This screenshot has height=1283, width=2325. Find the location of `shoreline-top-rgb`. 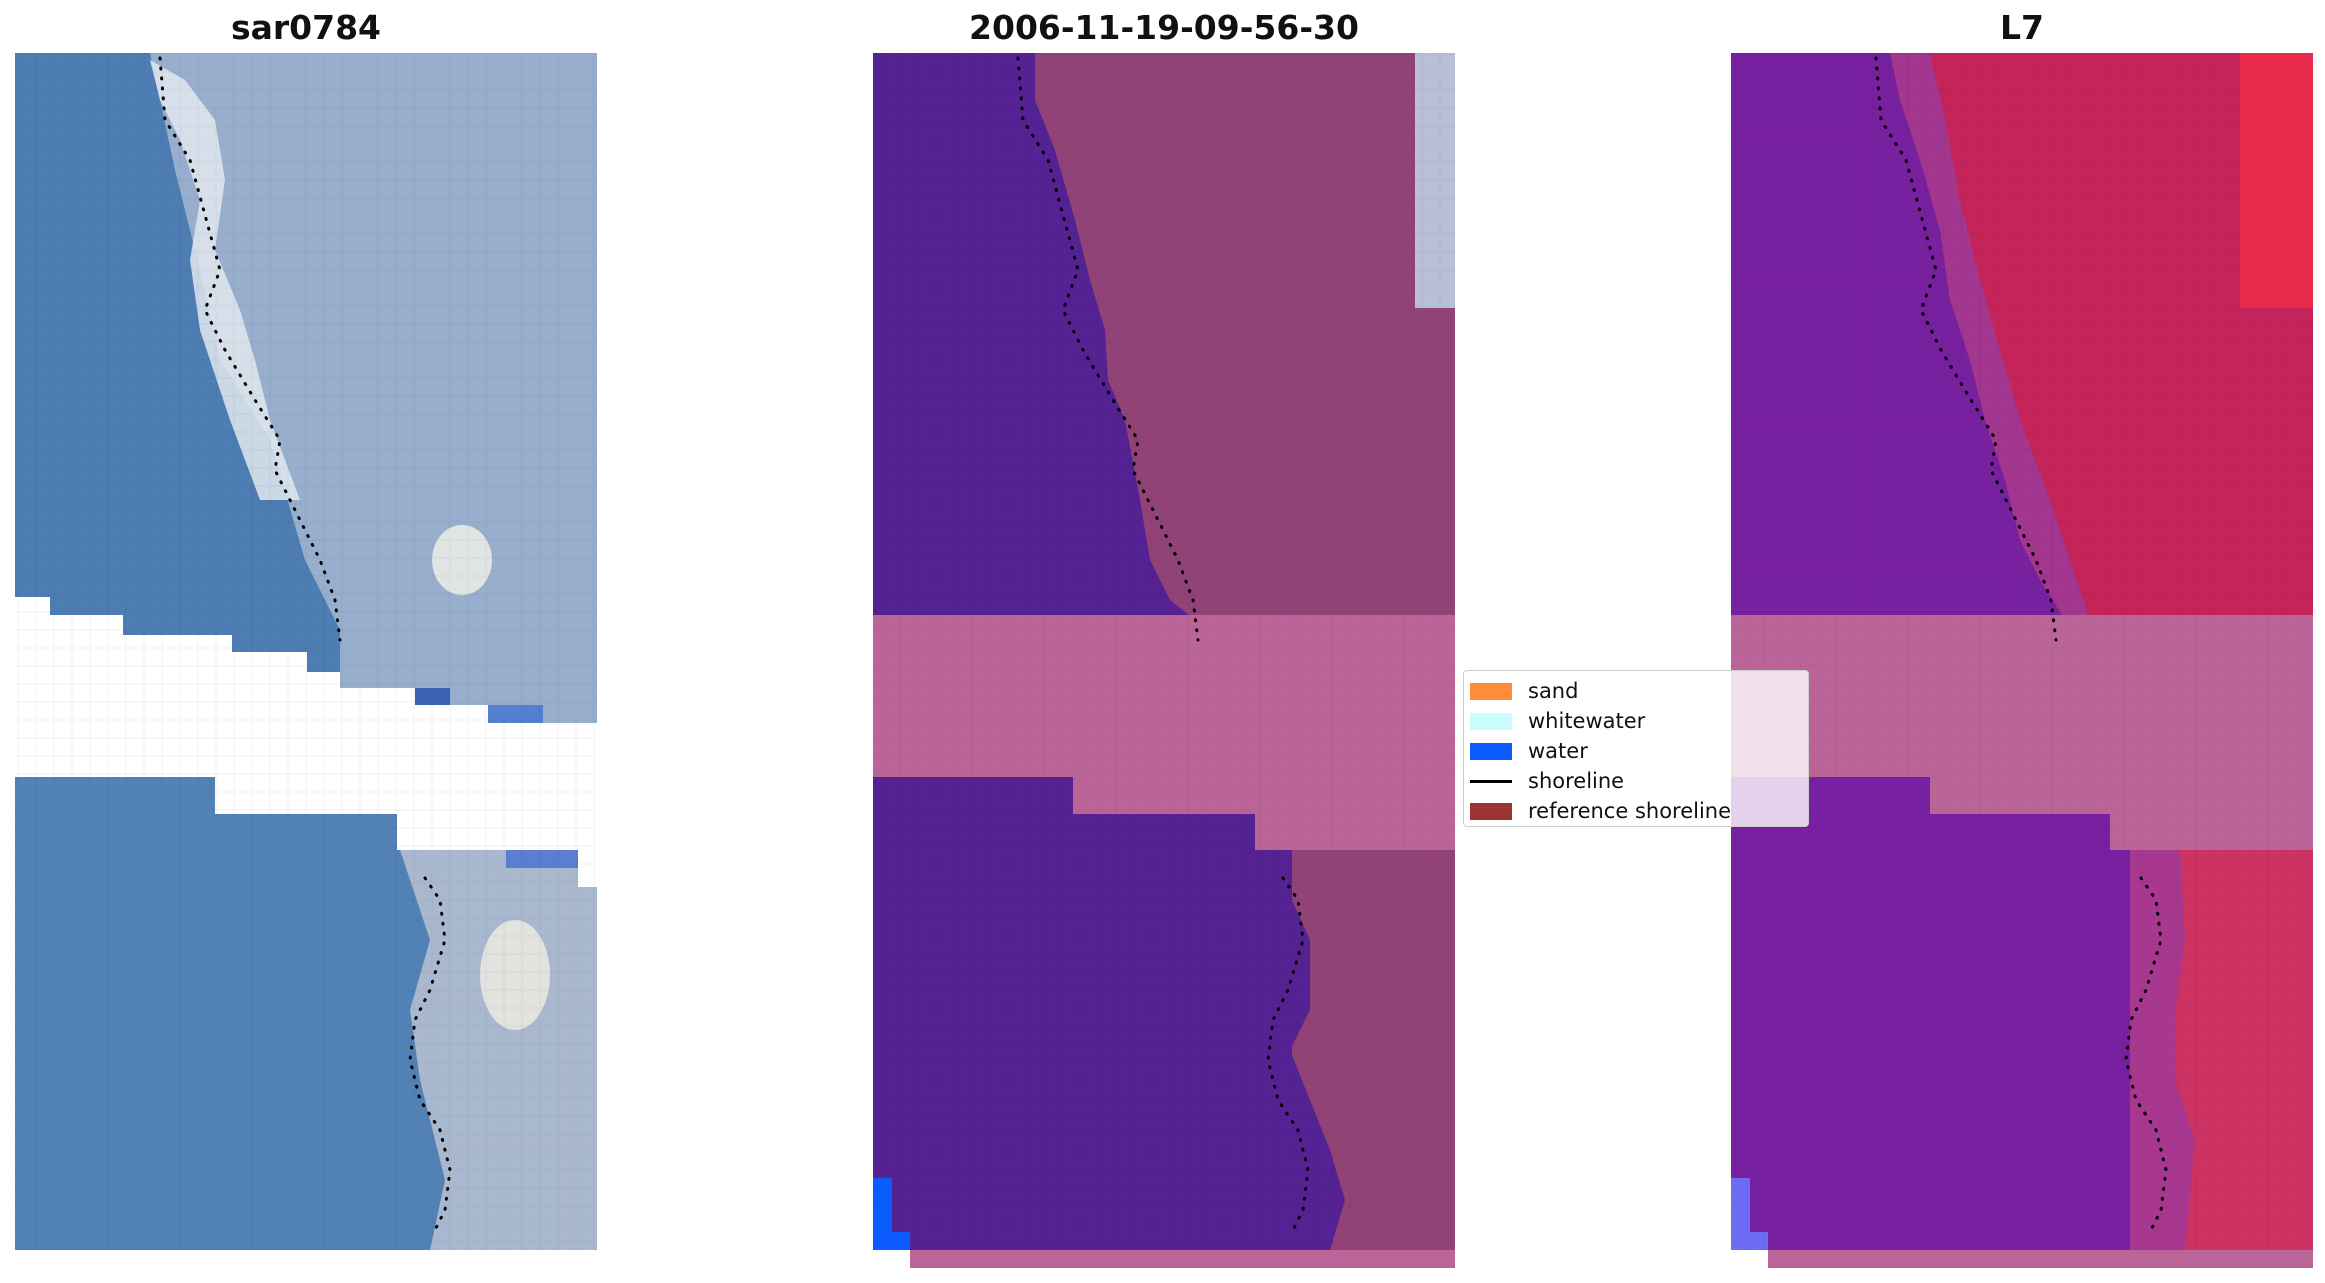

shoreline-top-rgb is located at coordinates (250, 349).